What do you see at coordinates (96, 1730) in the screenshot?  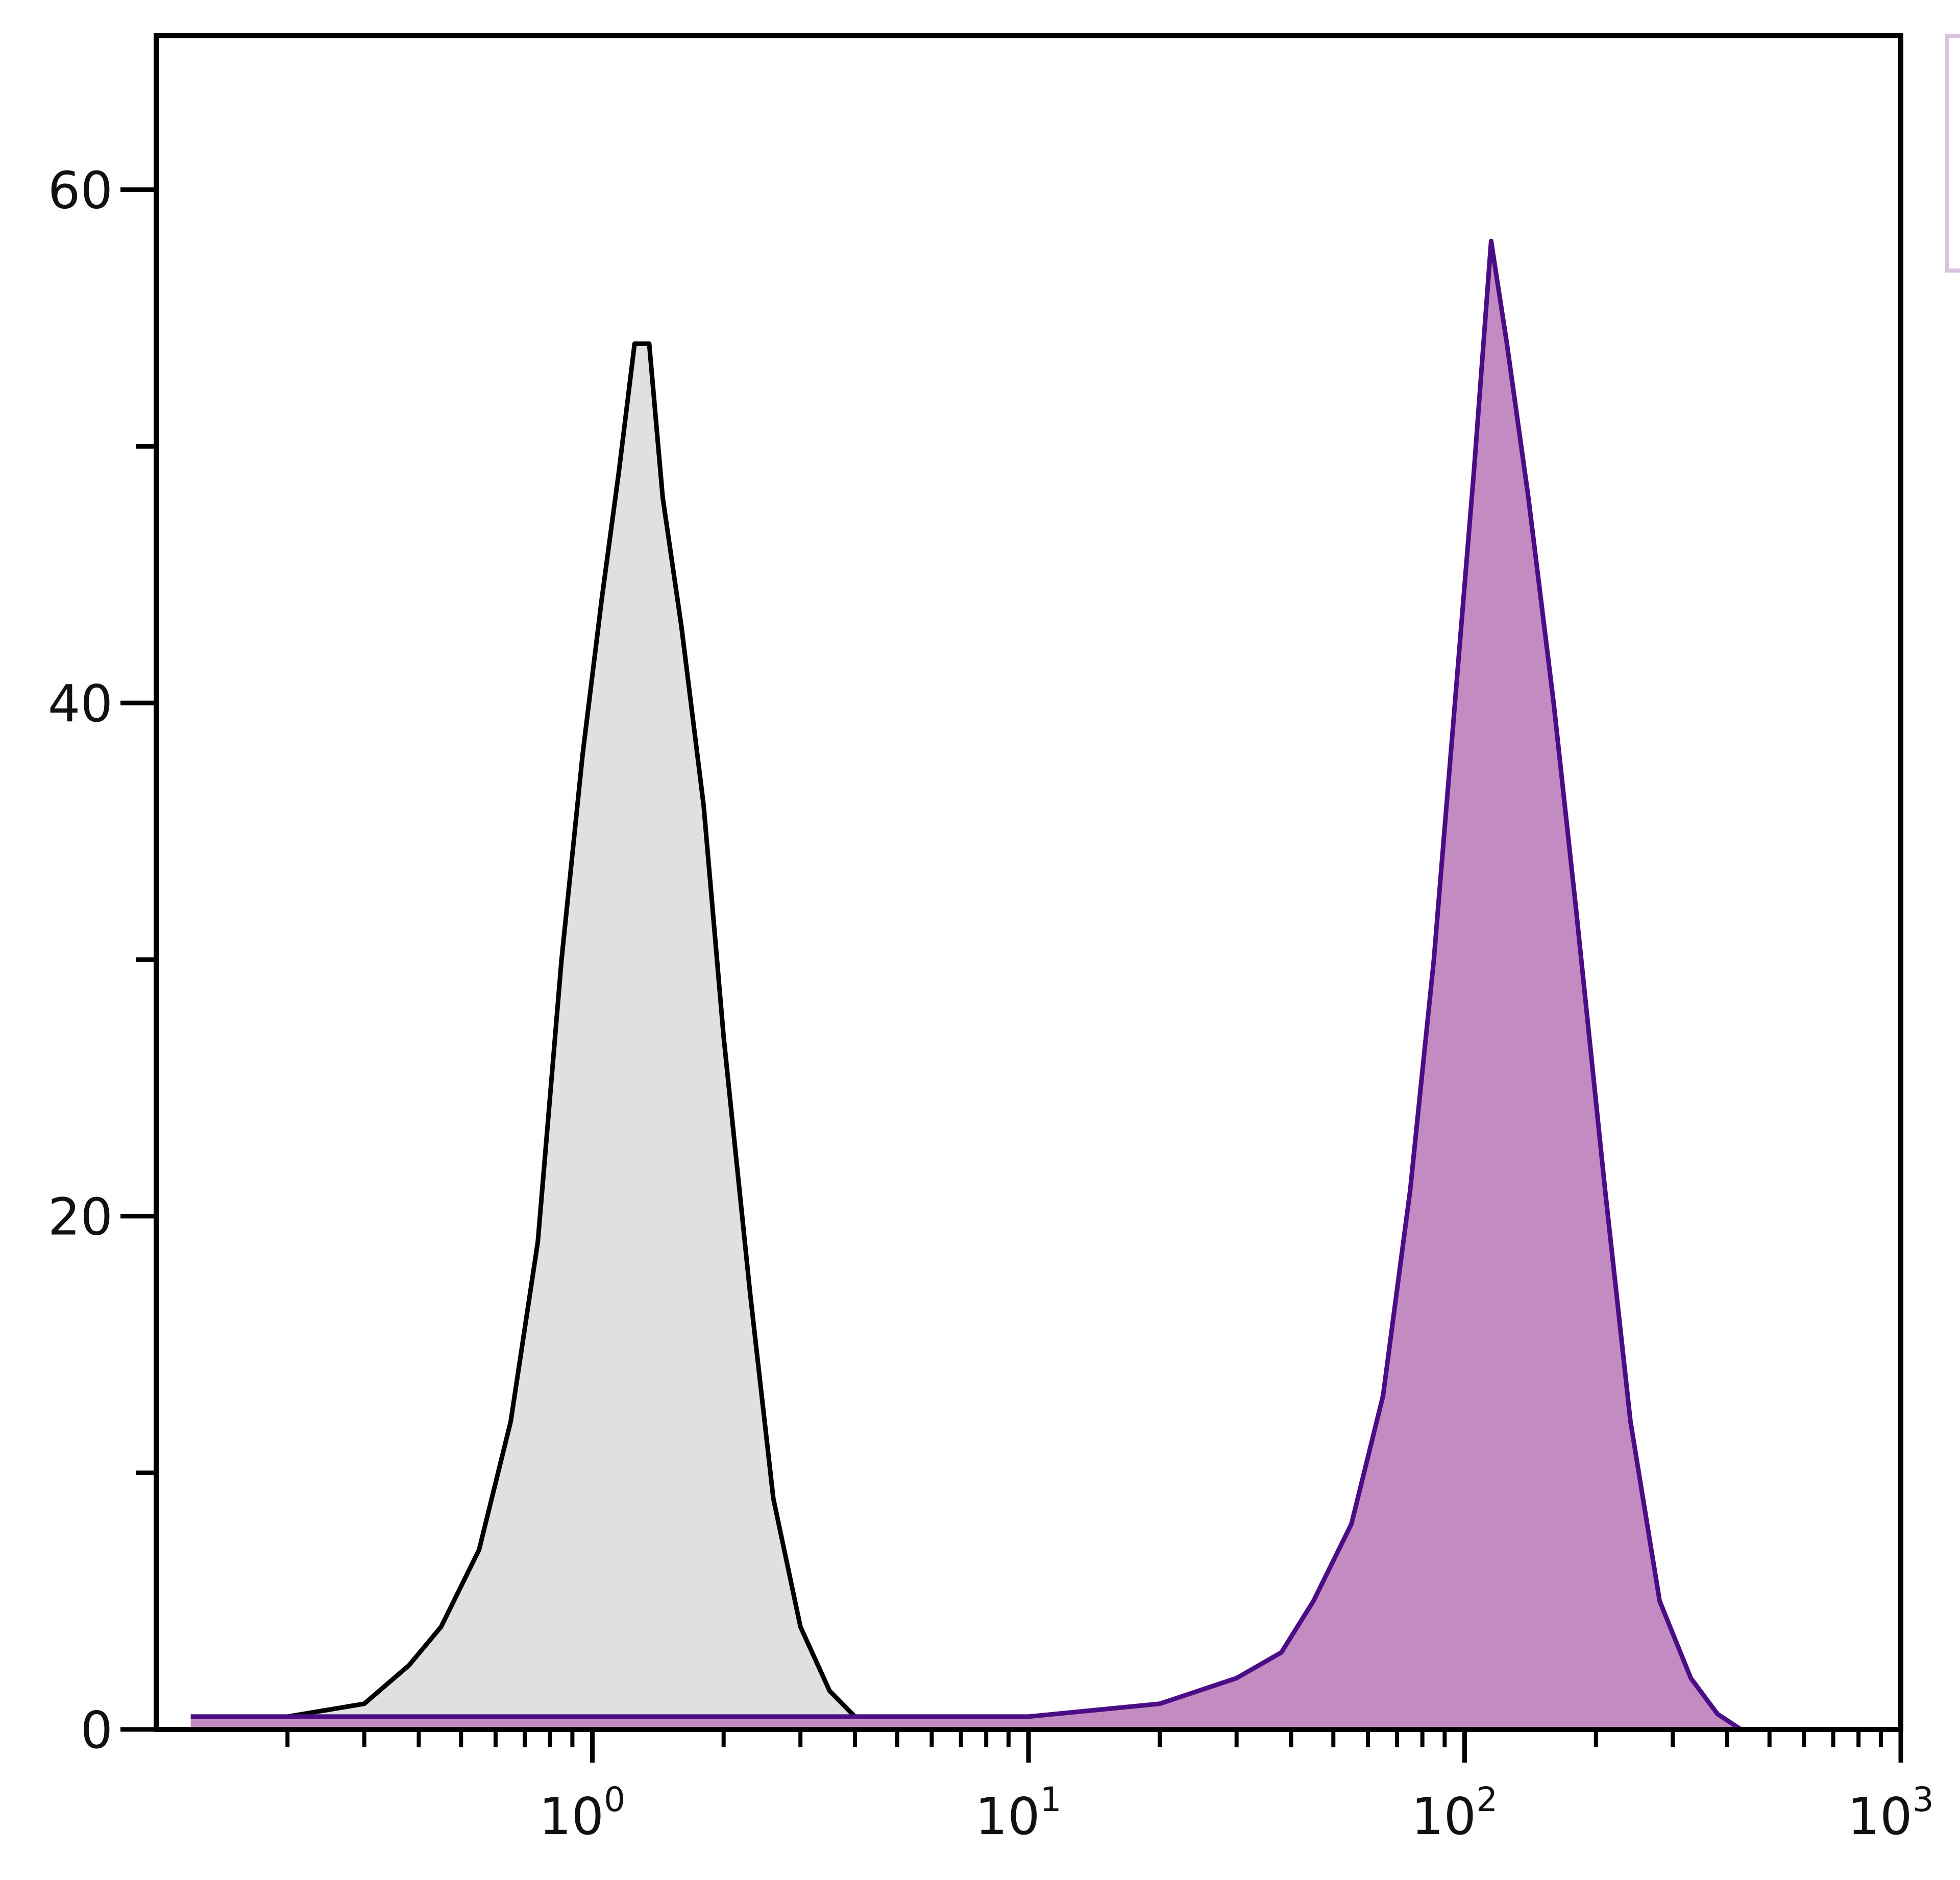 I see `y-tick-label: 0` at bounding box center [96, 1730].